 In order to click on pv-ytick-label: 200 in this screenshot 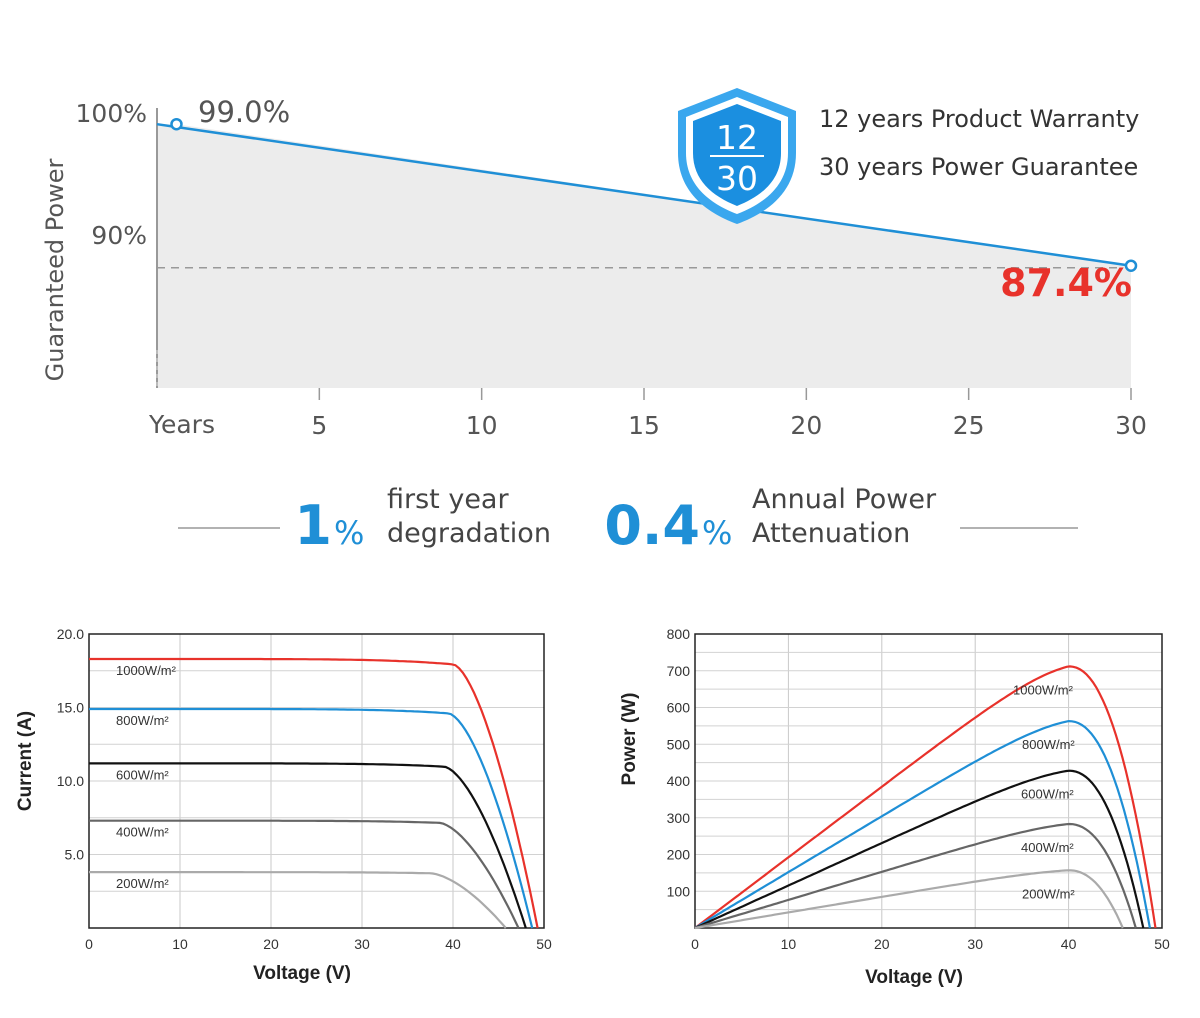, I will do `click(679, 855)`.